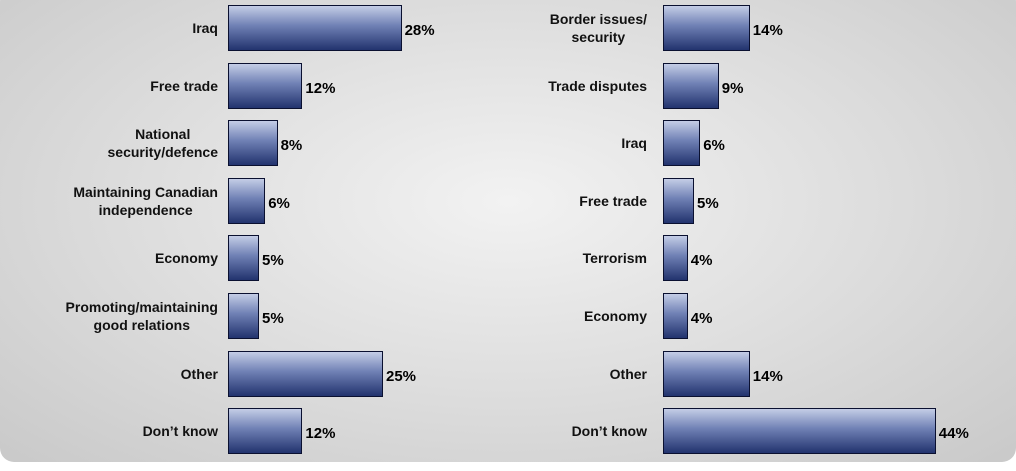 The image size is (1016, 471). Describe the element at coordinates (419, 30) in the screenshot. I see `value-label: 28%` at that location.